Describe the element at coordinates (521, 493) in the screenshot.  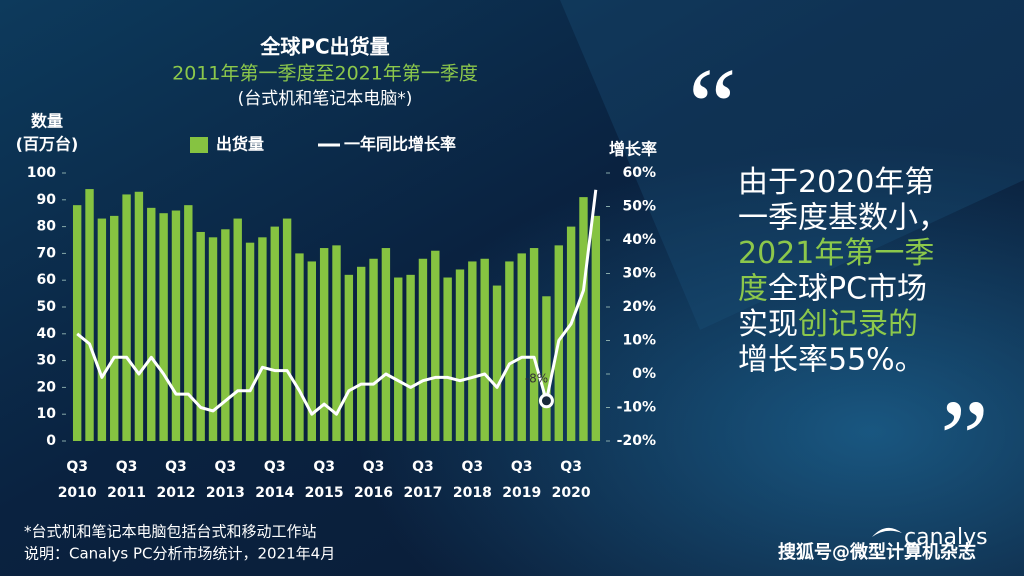
I see `x-year-label: 2019` at that location.